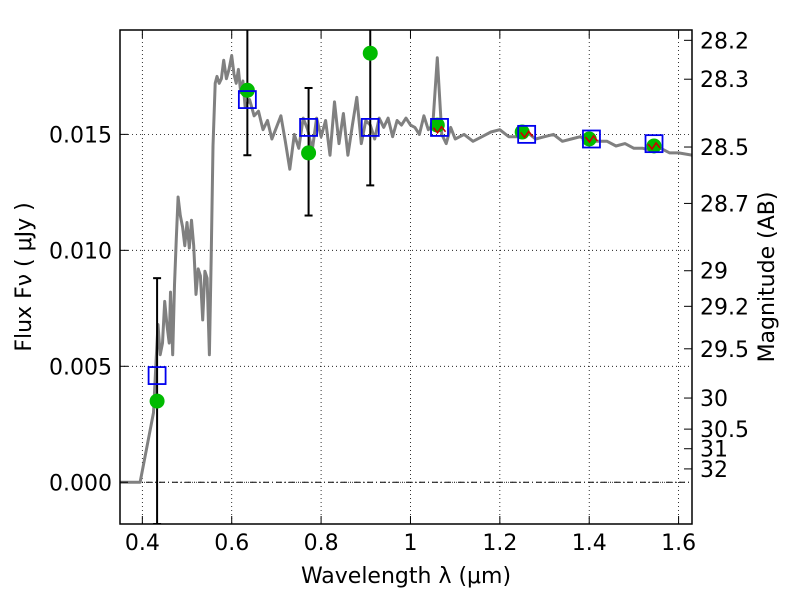 The height and width of the screenshot is (600, 800). I want to click on right-magnitude-label: 28.5, so click(724, 148).